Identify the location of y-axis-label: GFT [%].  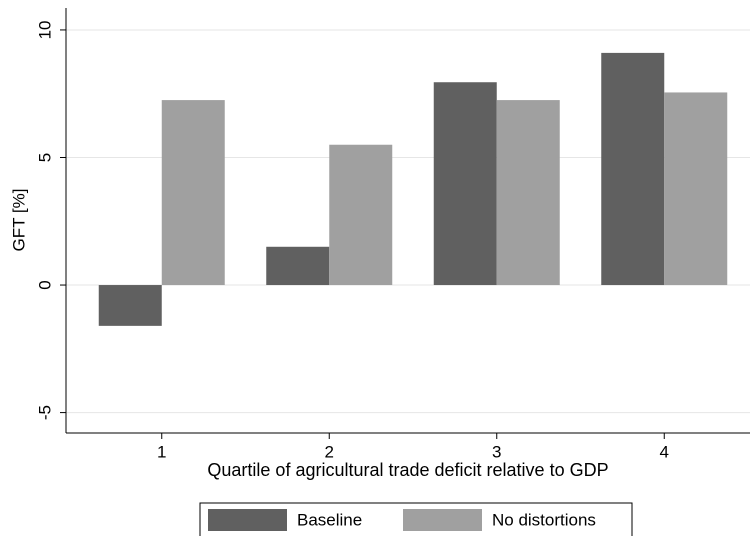
(18, 220).